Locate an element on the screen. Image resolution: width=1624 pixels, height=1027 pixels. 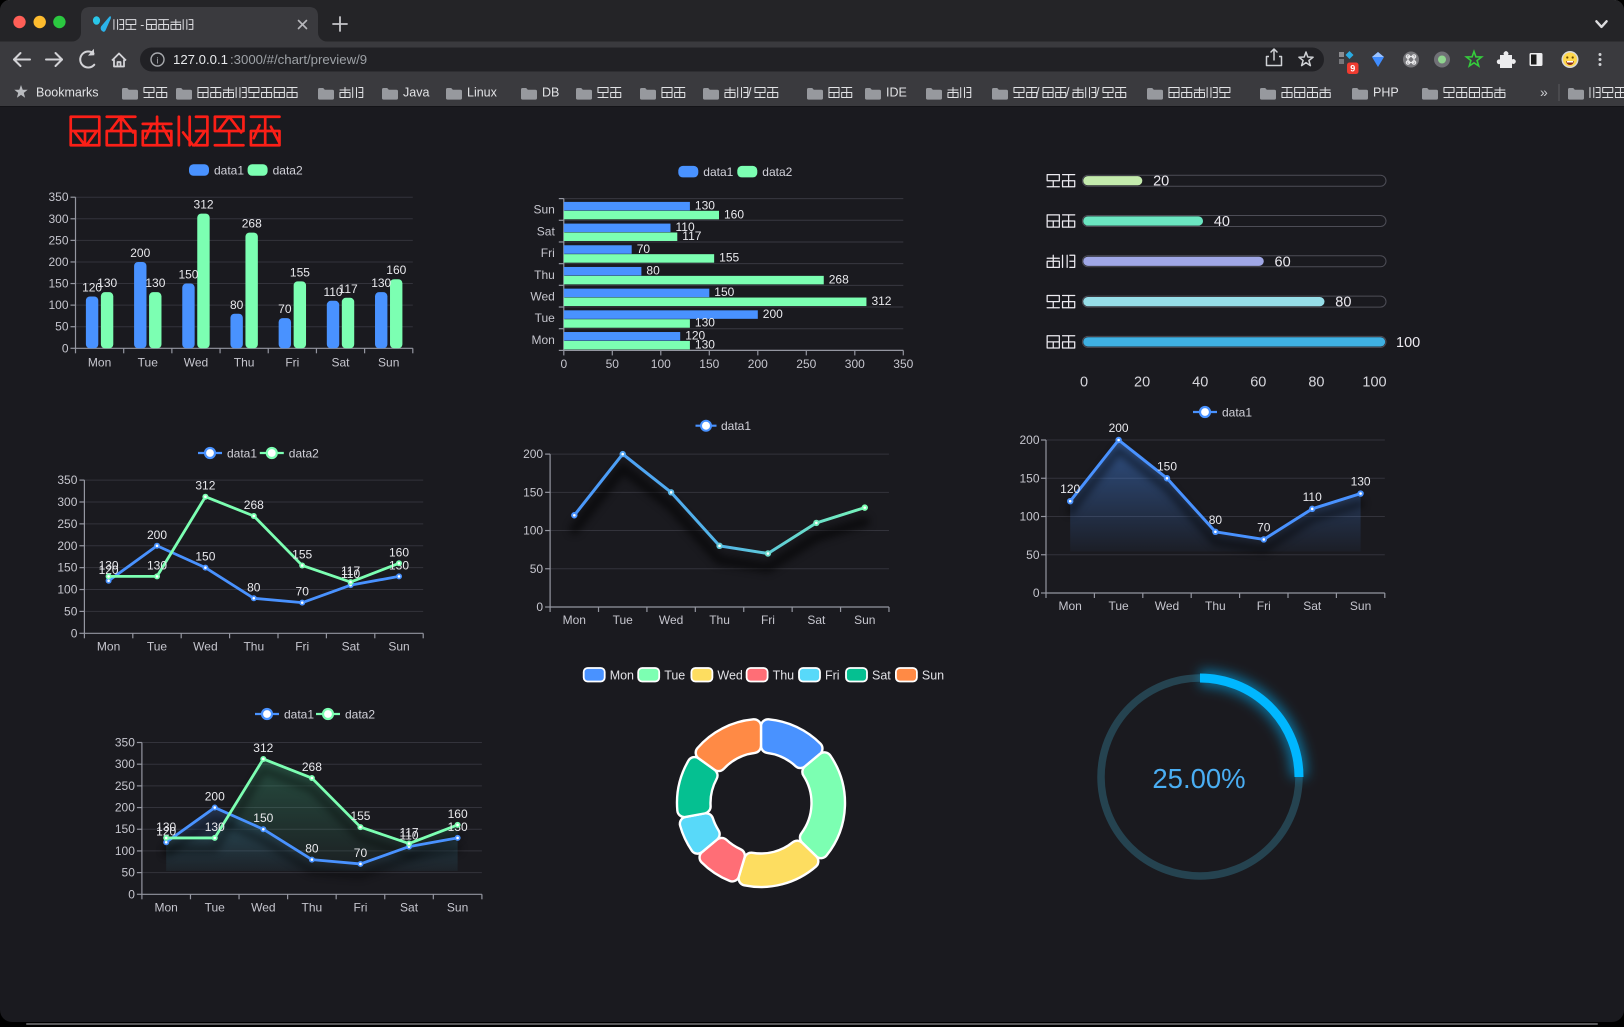
svg-text: IDE is located at coordinates (896, 93).